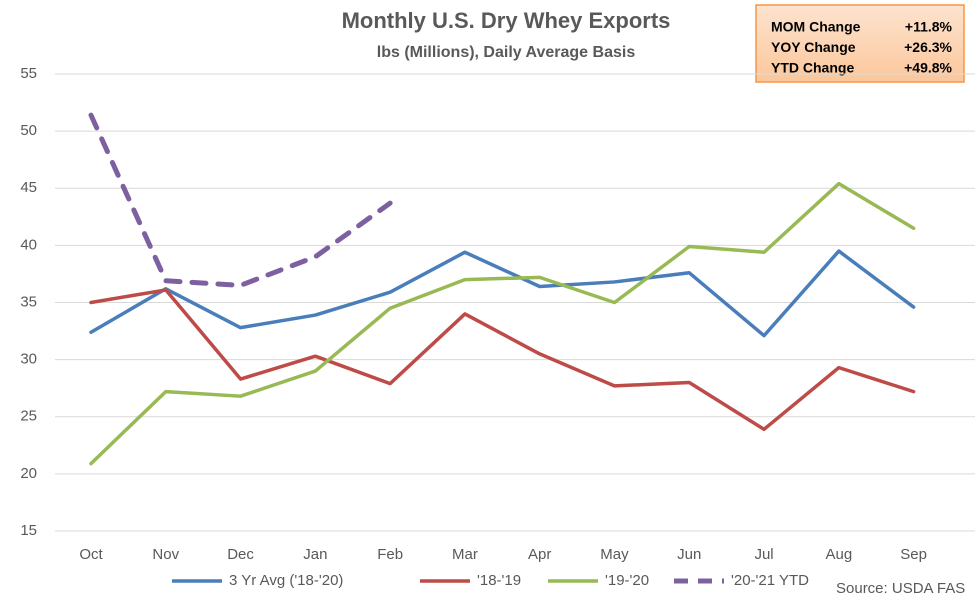 This screenshot has width=975, height=601. What do you see at coordinates (929, 27) in the screenshot?
I see `summary-value: +11.8%` at bounding box center [929, 27].